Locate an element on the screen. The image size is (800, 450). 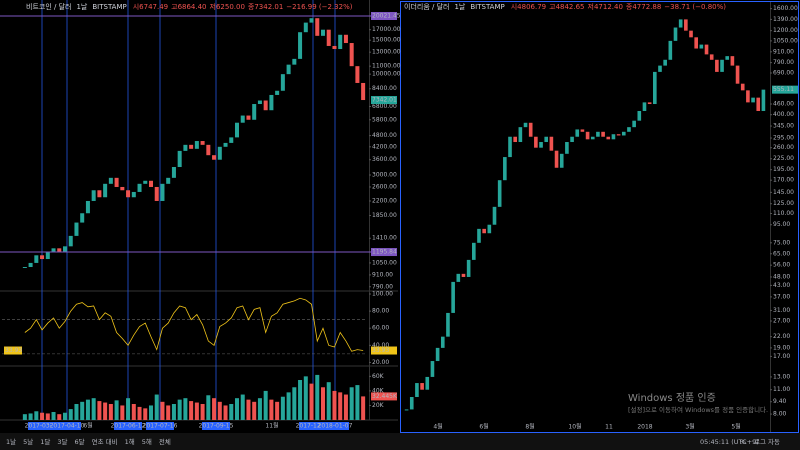
range-button: 5해 is located at coordinates (147, 441).